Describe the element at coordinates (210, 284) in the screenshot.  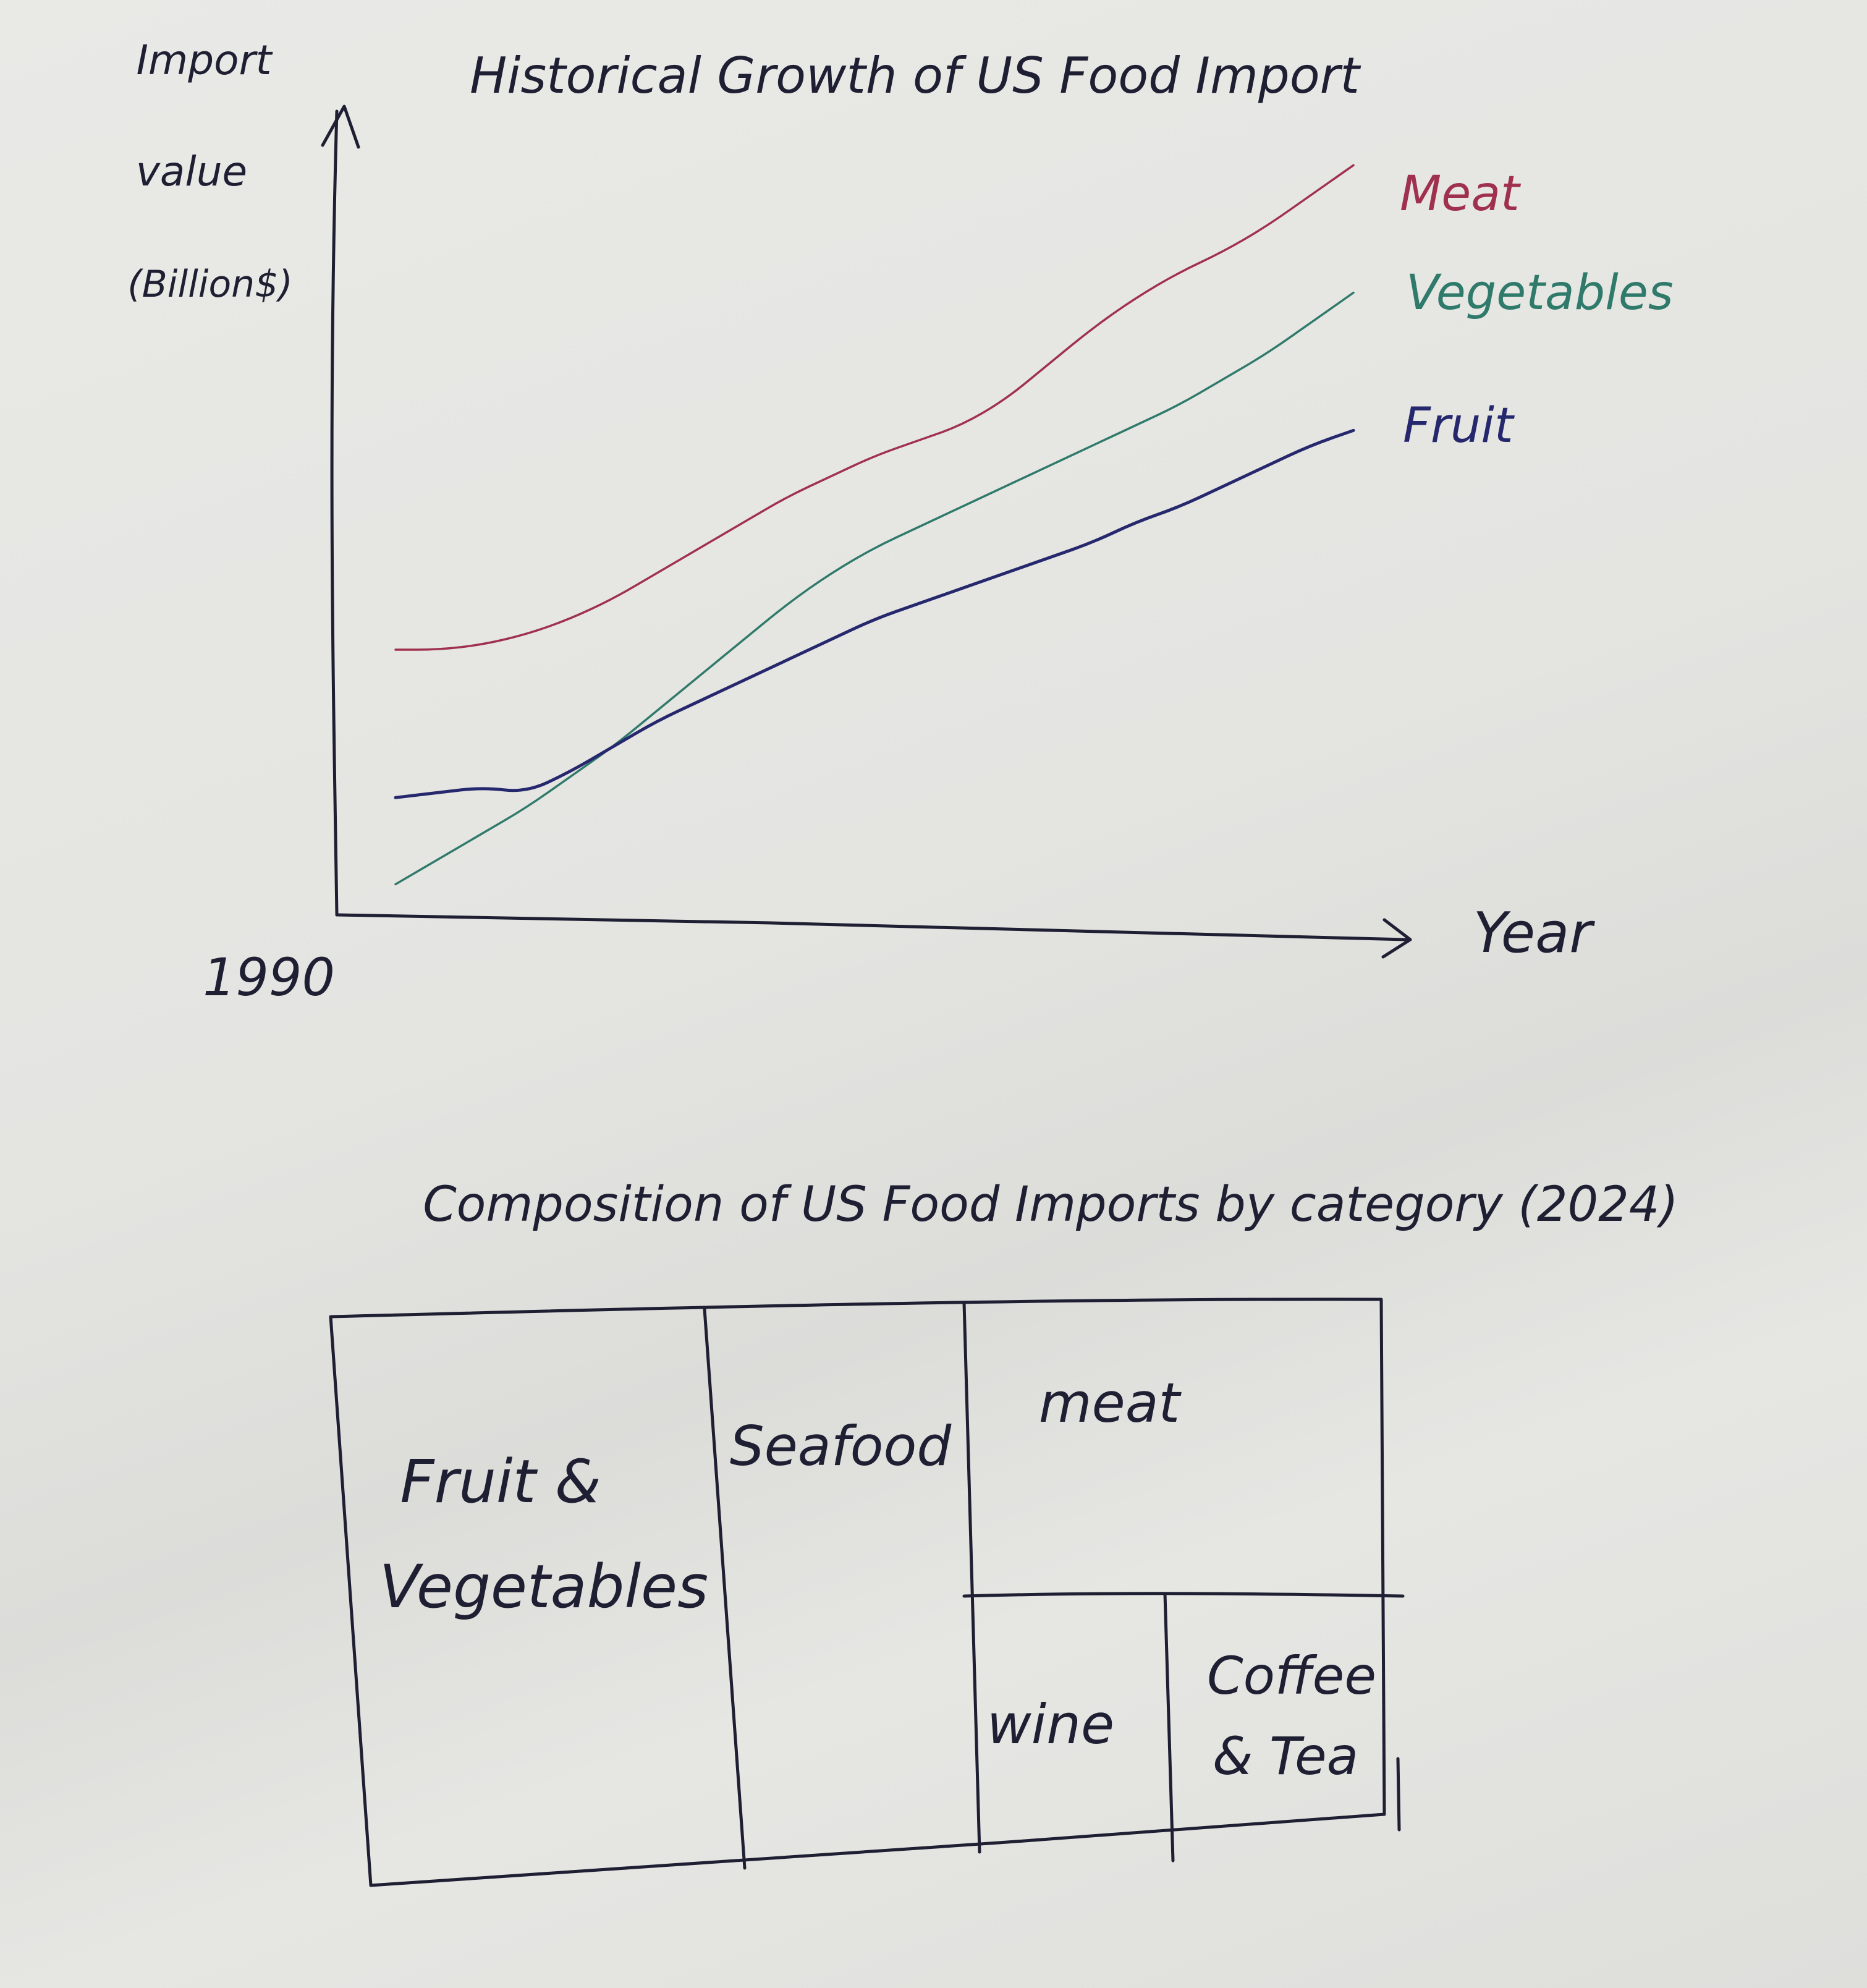
I see `y-axis-label-line-3: (Billion$)` at that location.